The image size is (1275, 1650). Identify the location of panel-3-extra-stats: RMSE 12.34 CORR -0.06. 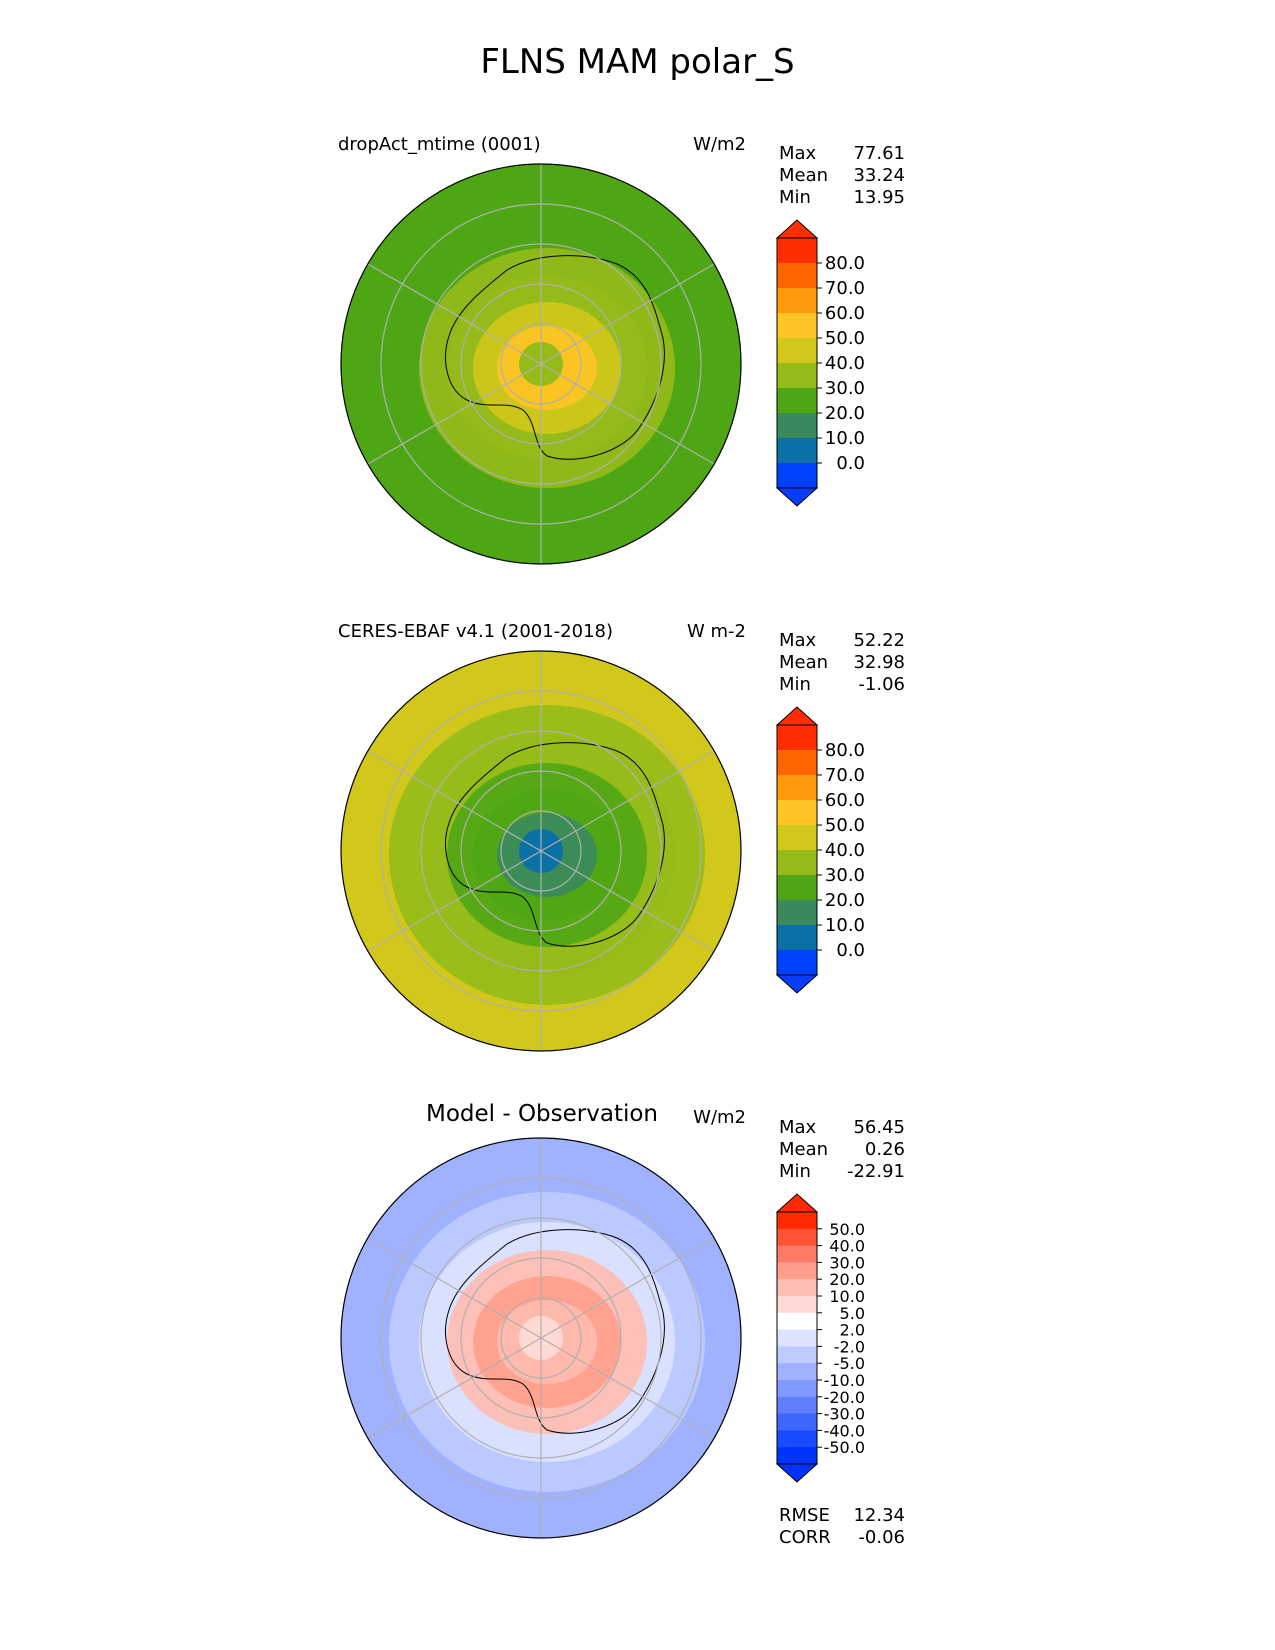
(842, 1527).